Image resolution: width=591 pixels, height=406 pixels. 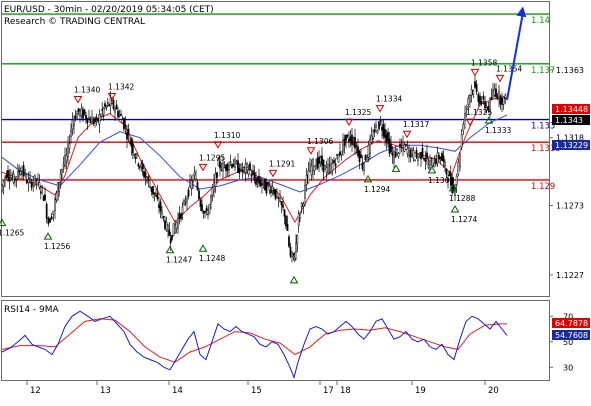 I want to click on x-tick-label: 12, so click(x=35, y=391).